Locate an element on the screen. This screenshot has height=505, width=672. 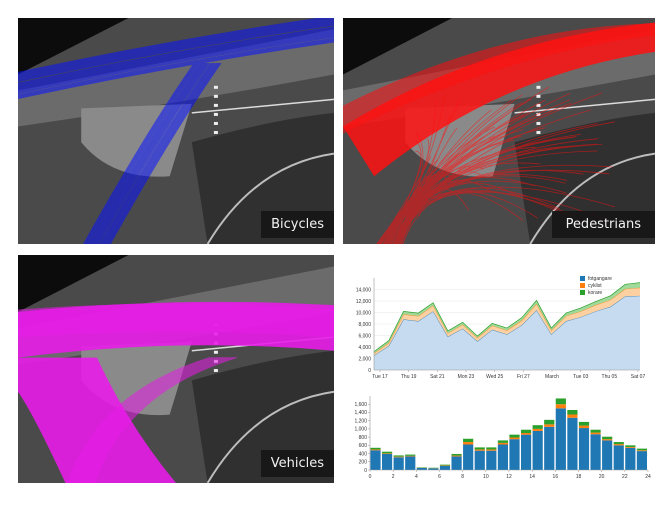
bar-y-tick-label: 1,000 is located at coordinates (360, 430).